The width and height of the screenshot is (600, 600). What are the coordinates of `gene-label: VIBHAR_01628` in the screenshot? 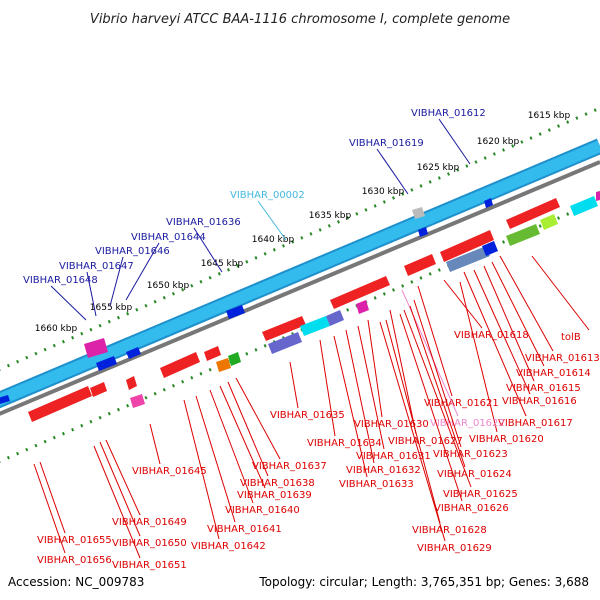 It's located at (449, 530).